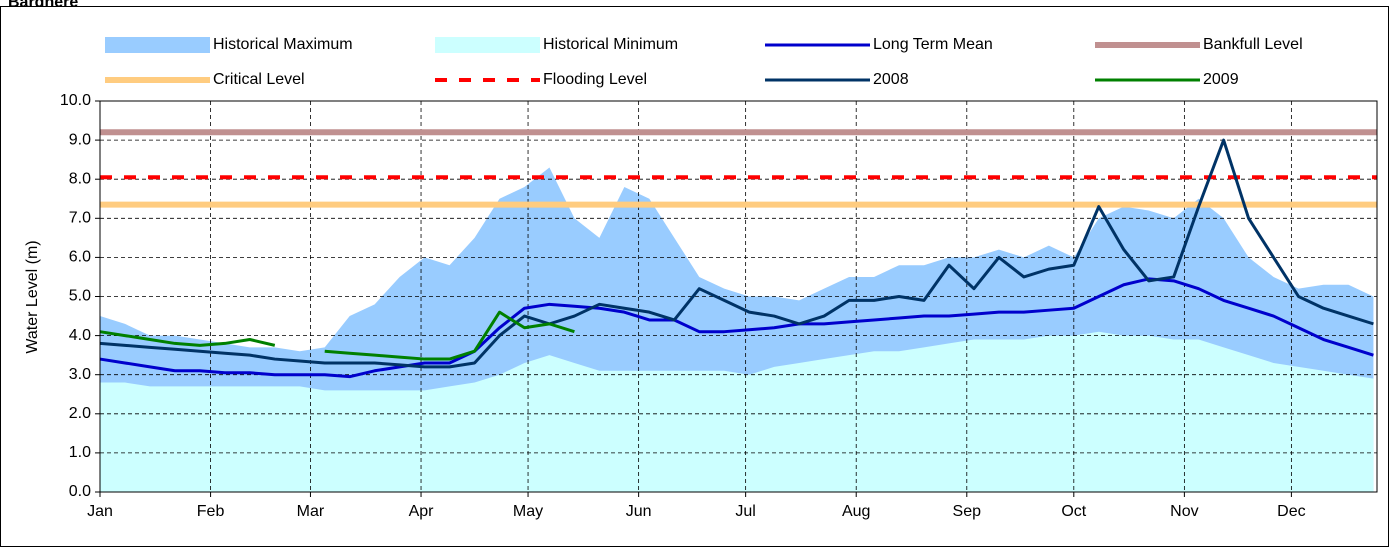 The image size is (1390, 548). What do you see at coordinates (283, 44) in the screenshot?
I see `legend-label: Historical Maximum` at bounding box center [283, 44].